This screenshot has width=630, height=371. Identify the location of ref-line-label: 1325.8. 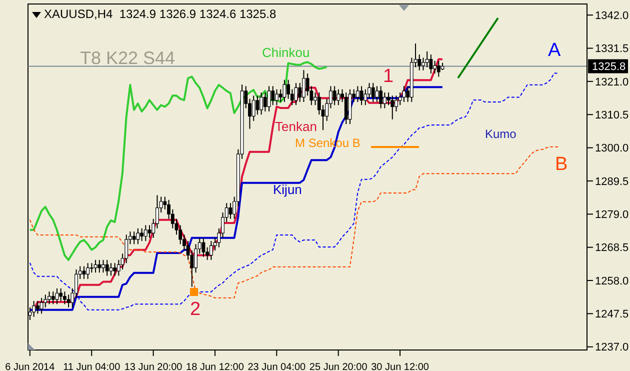
(609, 67).